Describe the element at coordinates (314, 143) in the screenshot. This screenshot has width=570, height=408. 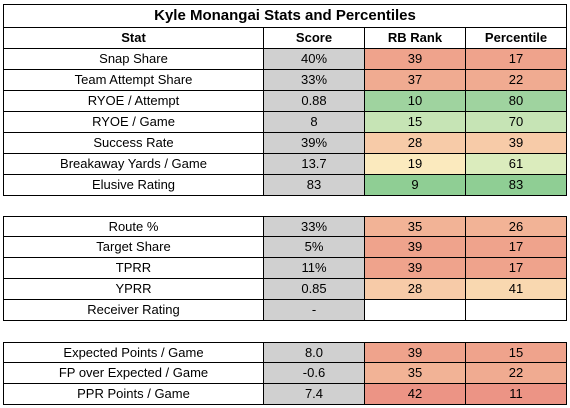
I see `stat-score: 39%` at that location.